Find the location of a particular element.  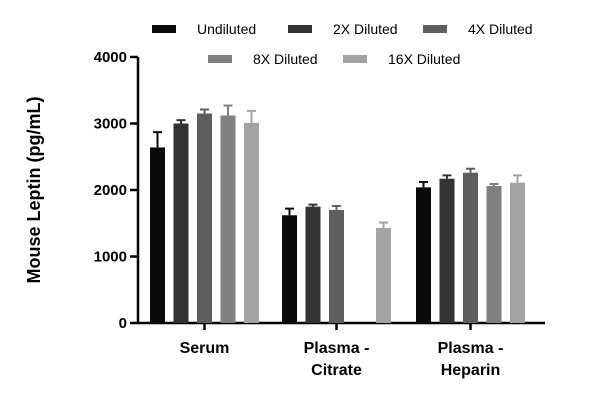

y-axis-label: Mouse Leptin (pg/mL) is located at coordinates (34, 190).